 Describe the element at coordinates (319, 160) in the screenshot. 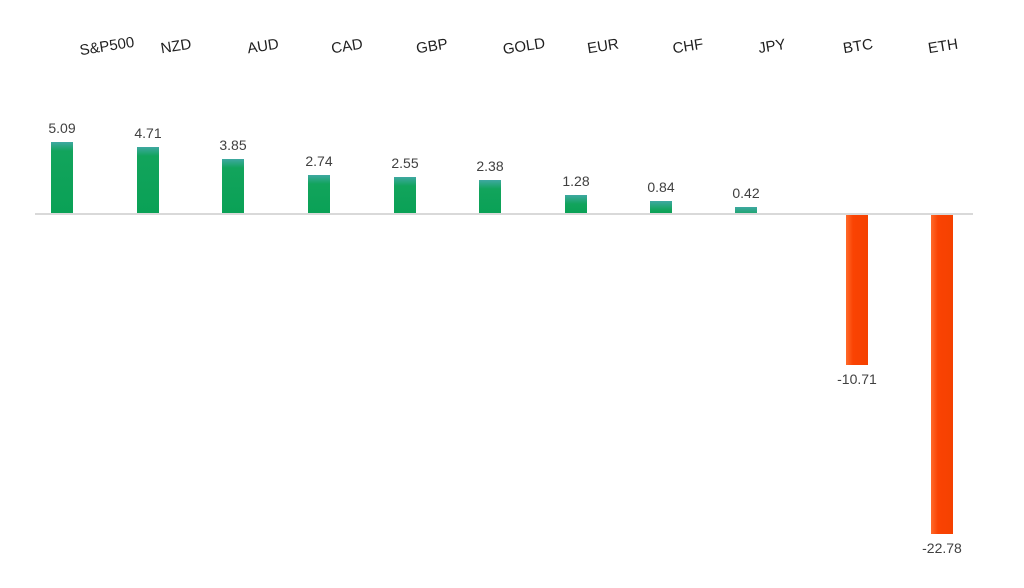

I see `value-label-cad: 2.74` at that location.